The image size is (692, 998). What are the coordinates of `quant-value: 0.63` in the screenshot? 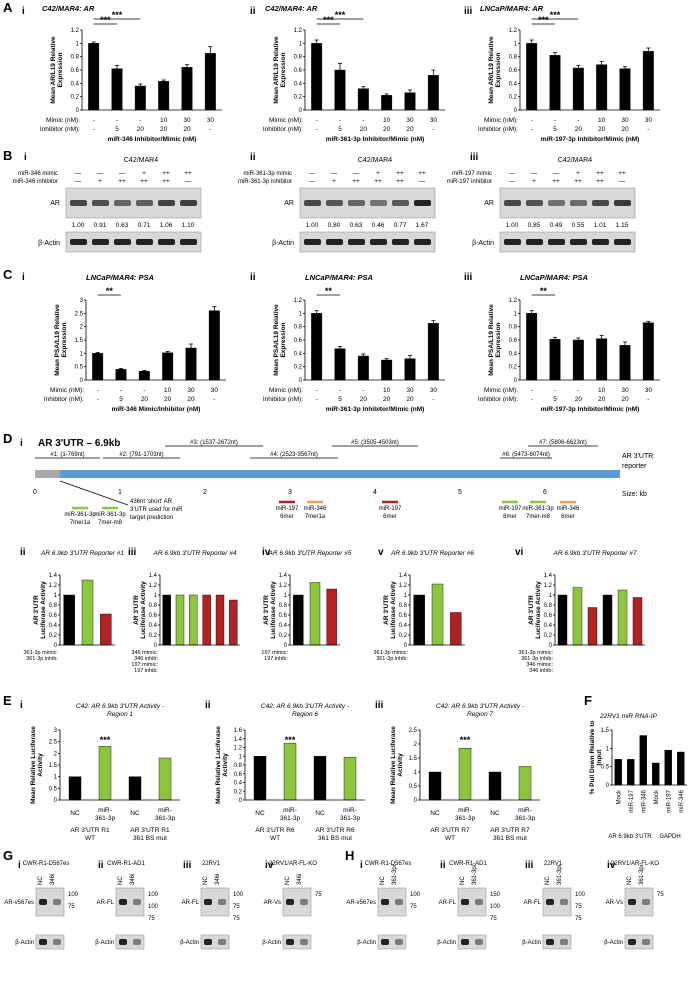 It's located at (356, 225).